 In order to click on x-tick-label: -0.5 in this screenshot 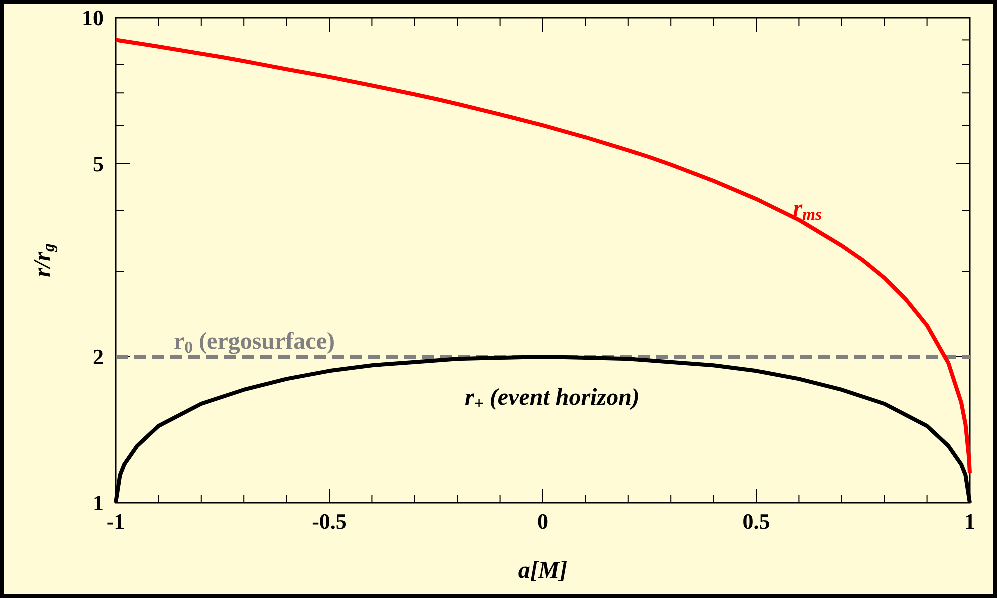, I will do `click(329, 521)`.